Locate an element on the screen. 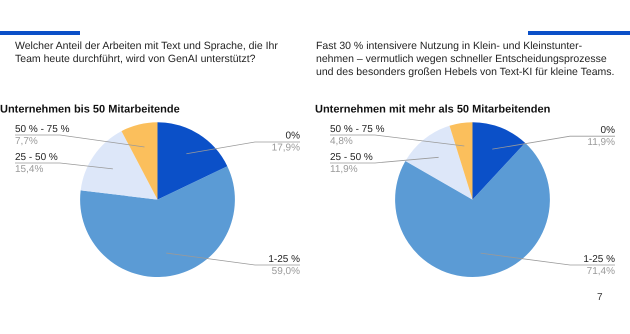 The height and width of the screenshot is (334, 630). data-label: 17,9% is located at coordinates (286, 148).